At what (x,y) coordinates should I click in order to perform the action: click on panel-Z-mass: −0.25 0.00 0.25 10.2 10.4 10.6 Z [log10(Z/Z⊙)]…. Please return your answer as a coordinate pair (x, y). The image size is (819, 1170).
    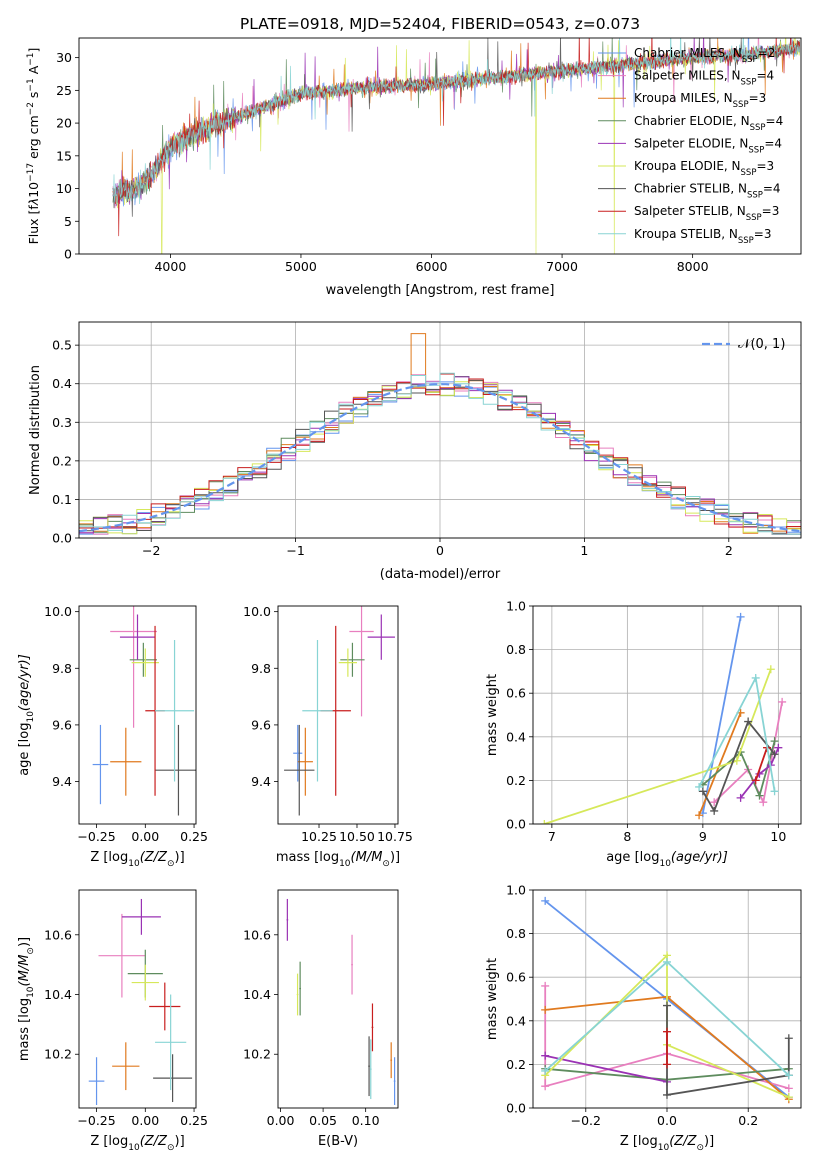
    Looking at the image, I should click on (112, 1021).